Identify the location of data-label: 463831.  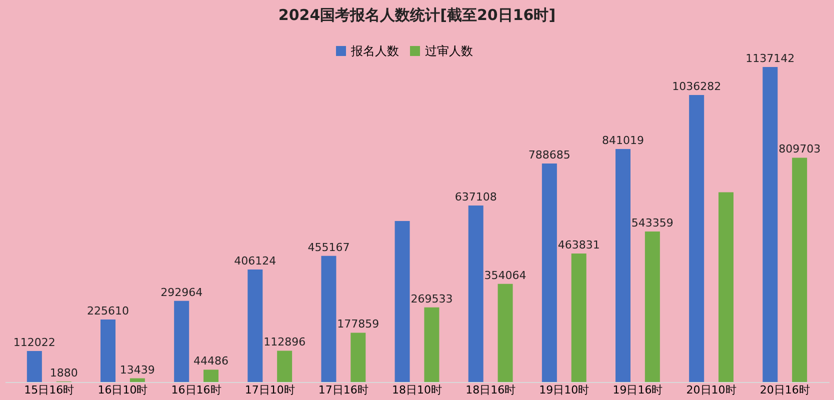
(579, 245).